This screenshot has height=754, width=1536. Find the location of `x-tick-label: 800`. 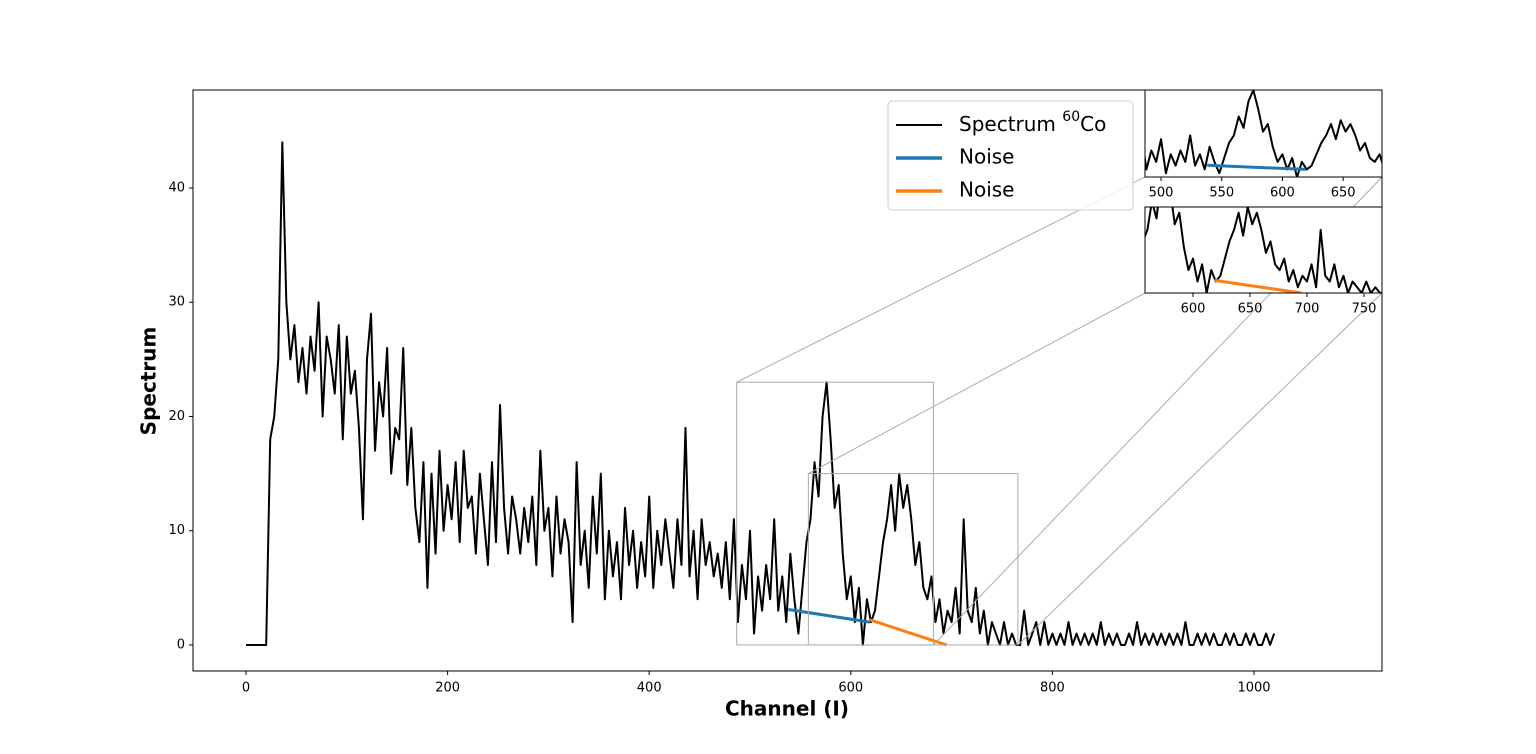

x-tick-label: 800 is located at coordinates (1052, 688).